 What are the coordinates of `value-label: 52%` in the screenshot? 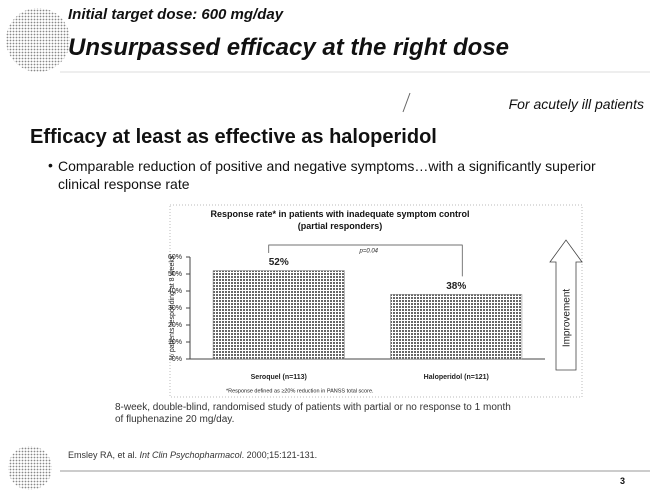 It's located at (279, 262).